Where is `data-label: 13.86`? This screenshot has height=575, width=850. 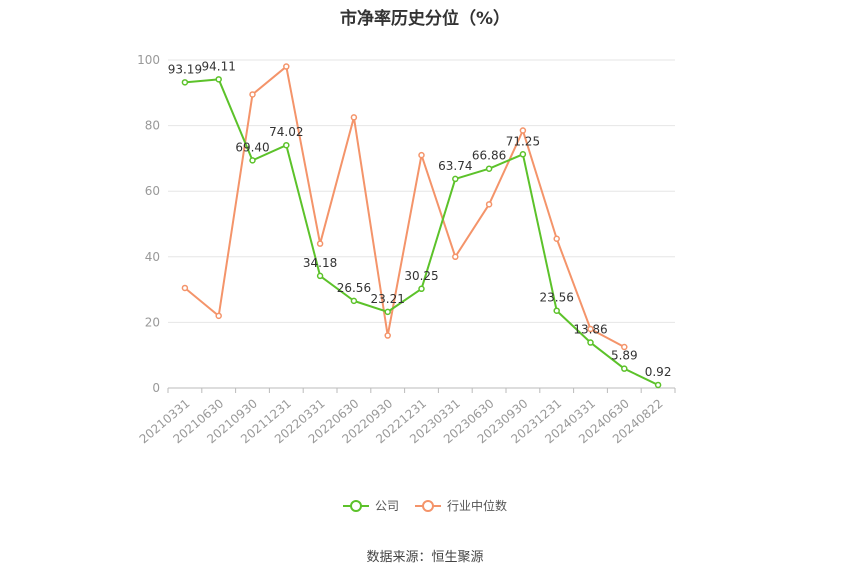
data-label: 13.86 is located at coordinates (590, 330).